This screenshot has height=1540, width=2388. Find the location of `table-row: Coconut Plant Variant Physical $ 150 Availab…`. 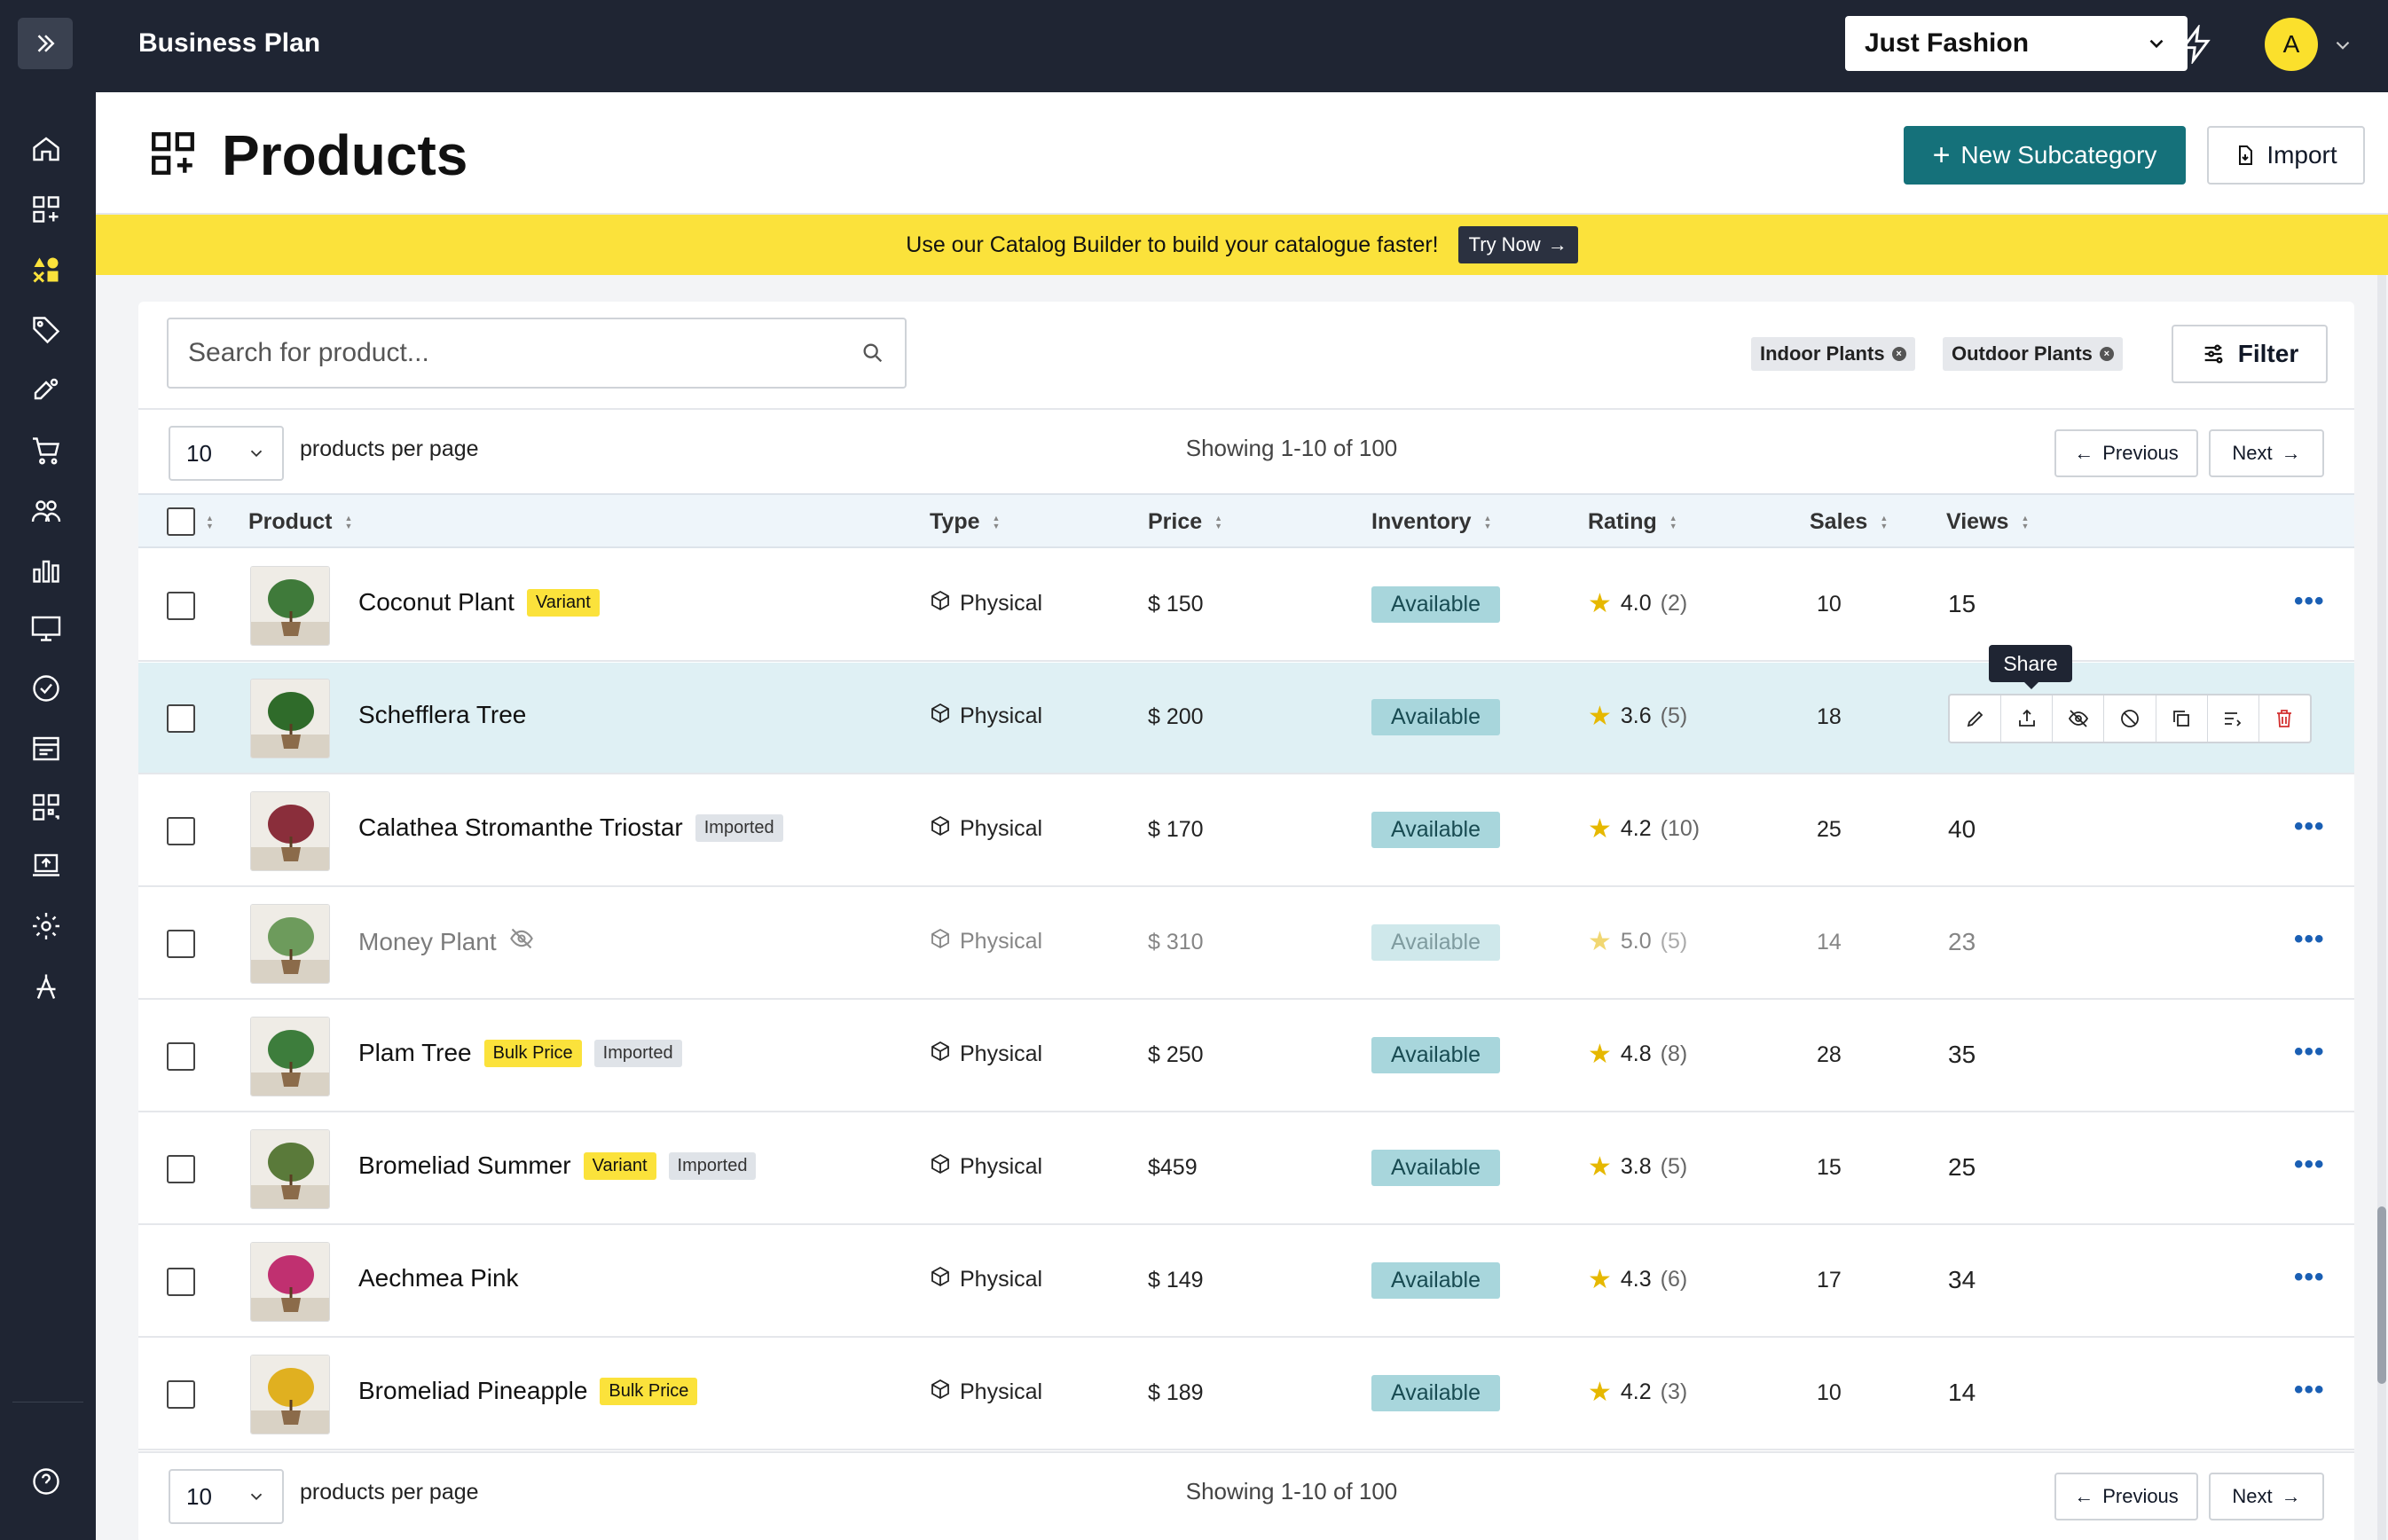

table-row: Coconut Plant Variant Physical $ 150 Availab… is located at coordinates (1246, 606).